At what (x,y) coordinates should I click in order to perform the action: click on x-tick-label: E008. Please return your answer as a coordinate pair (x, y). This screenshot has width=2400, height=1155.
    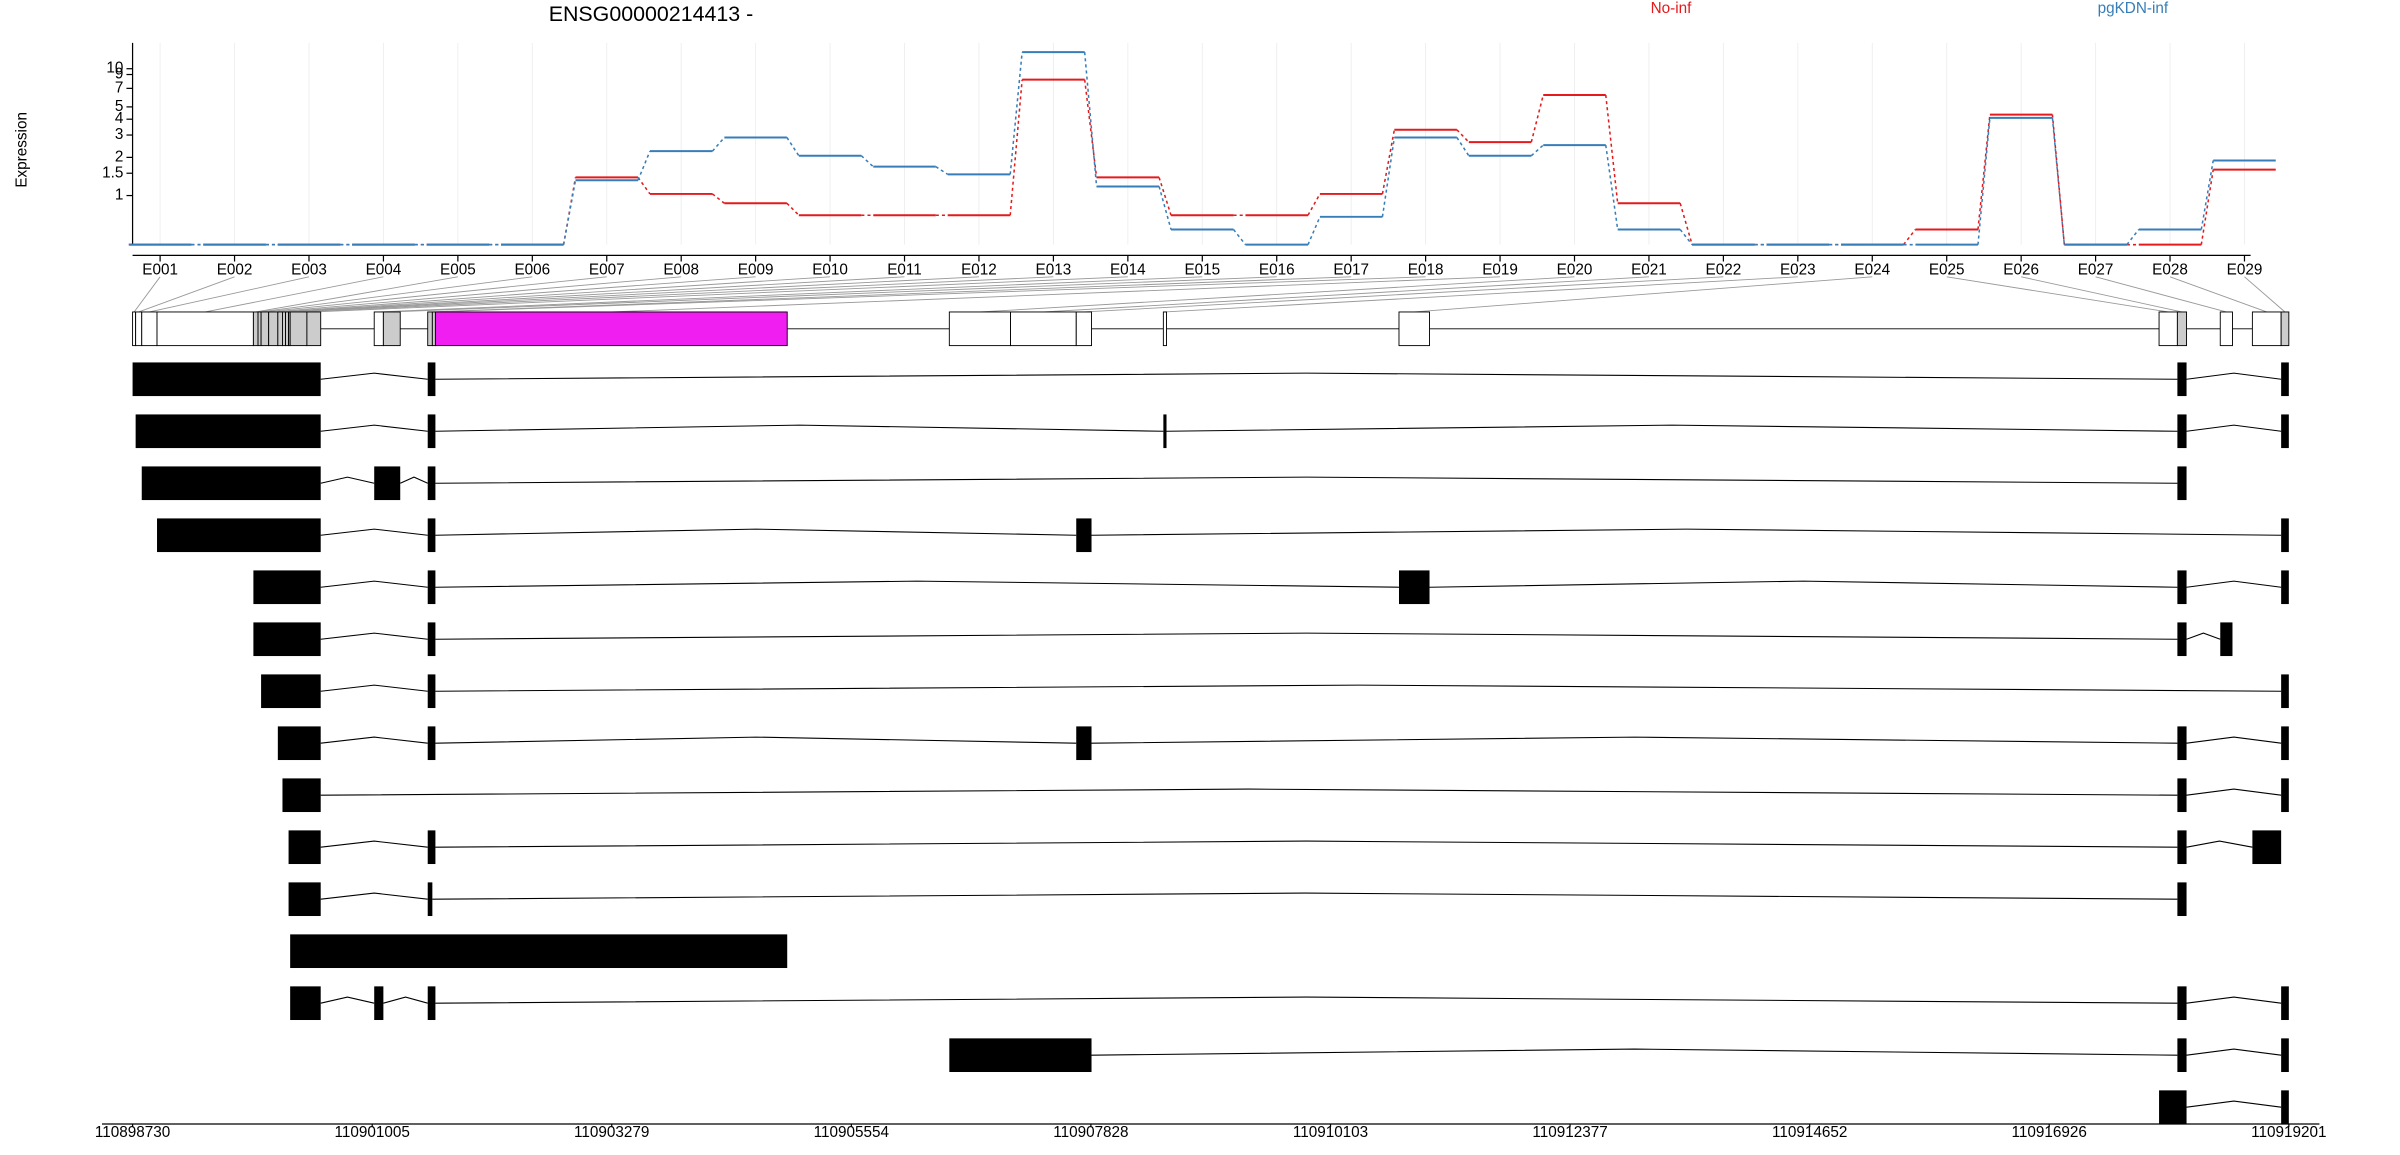
    Looking at the image, I should click on (681, 270).